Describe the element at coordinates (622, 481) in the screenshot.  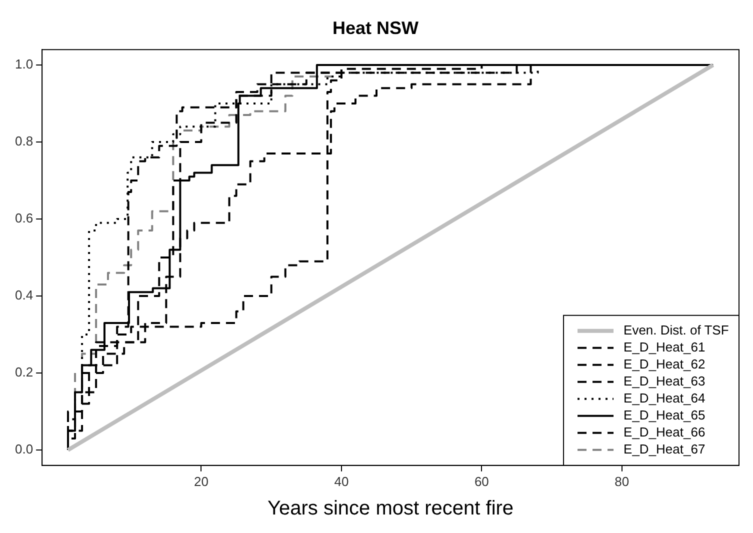
I see `x-tick-label: 80` at that location.